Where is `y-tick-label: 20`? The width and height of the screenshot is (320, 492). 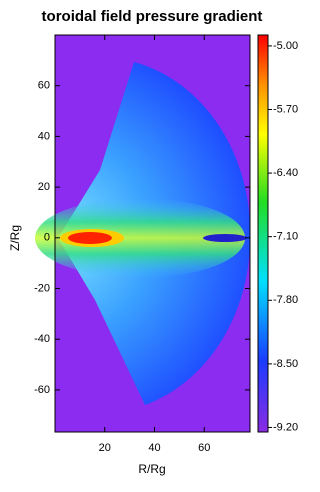 y-tick-label: 20 is located at coordinates (44, 187).